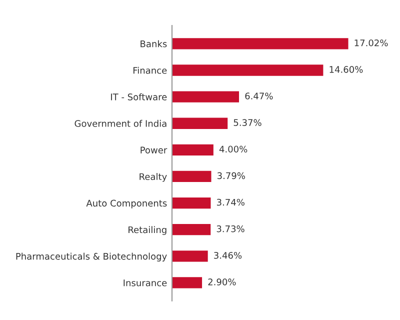 This screenshot has height=320, width=400. I want to click on data-label: 3.46%, so click(228, 255).